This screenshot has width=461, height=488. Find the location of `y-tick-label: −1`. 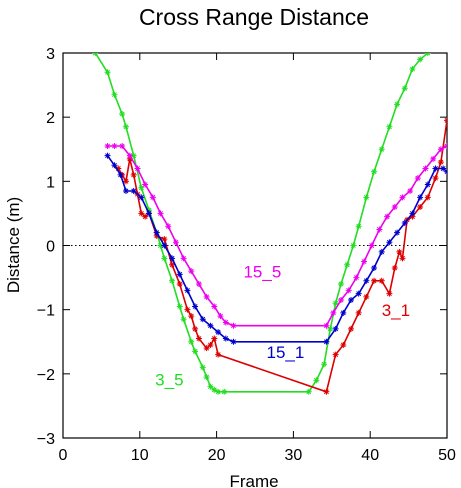

y-tick-label: −1 is located at coordinates (46, 311).